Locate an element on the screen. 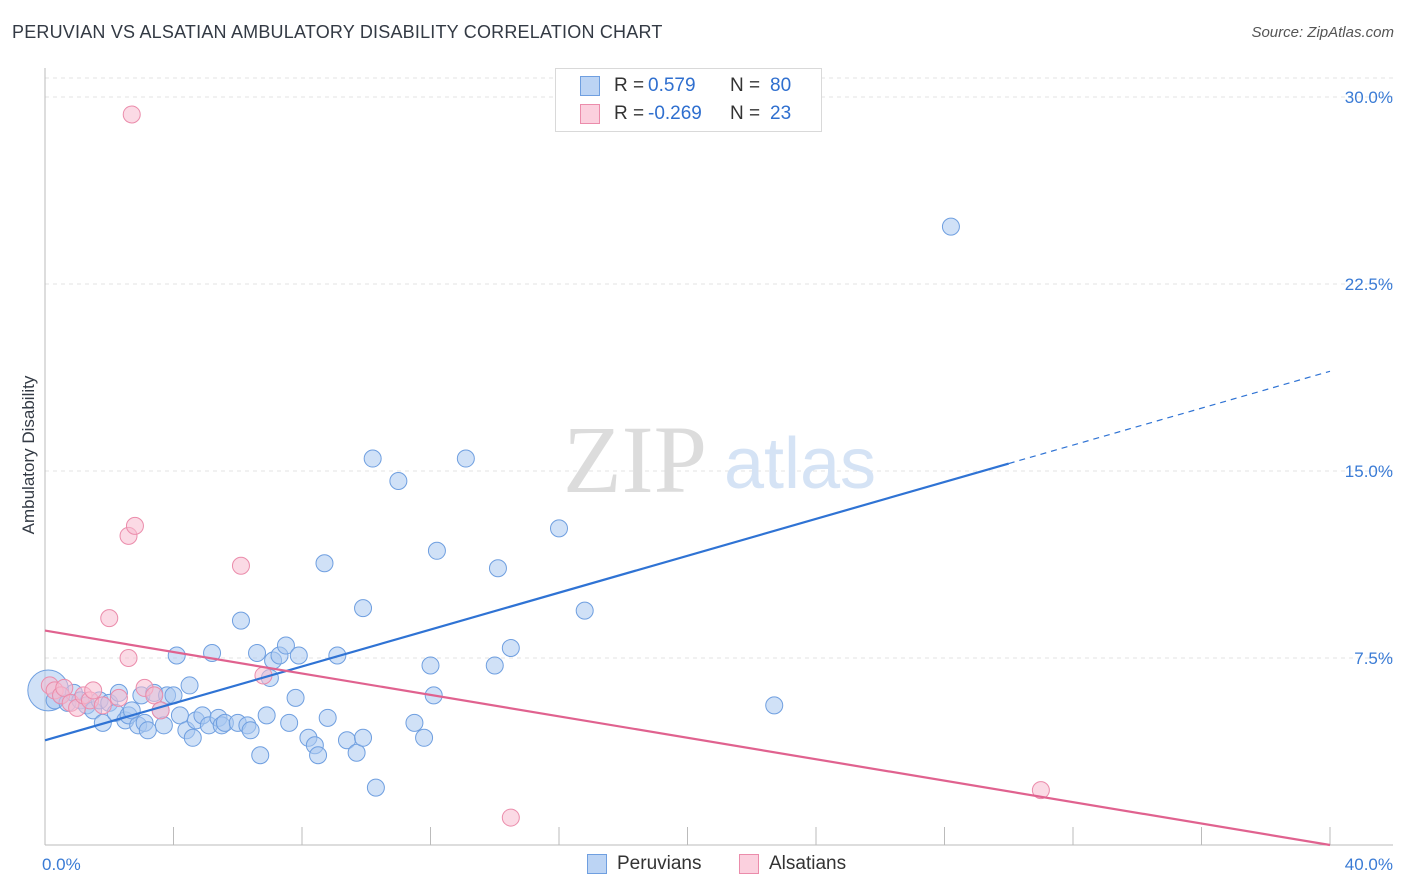 This screenshot has height=892, width=1406. y-tick-label: 22.5% is located at coordinates (1369, 284).